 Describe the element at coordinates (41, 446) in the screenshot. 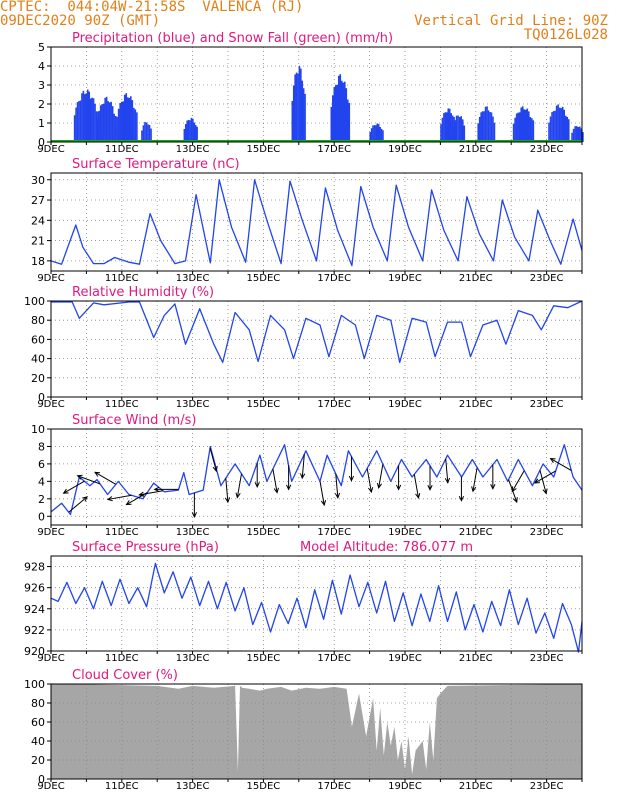

I see `y-tick-label: 8` at that location.